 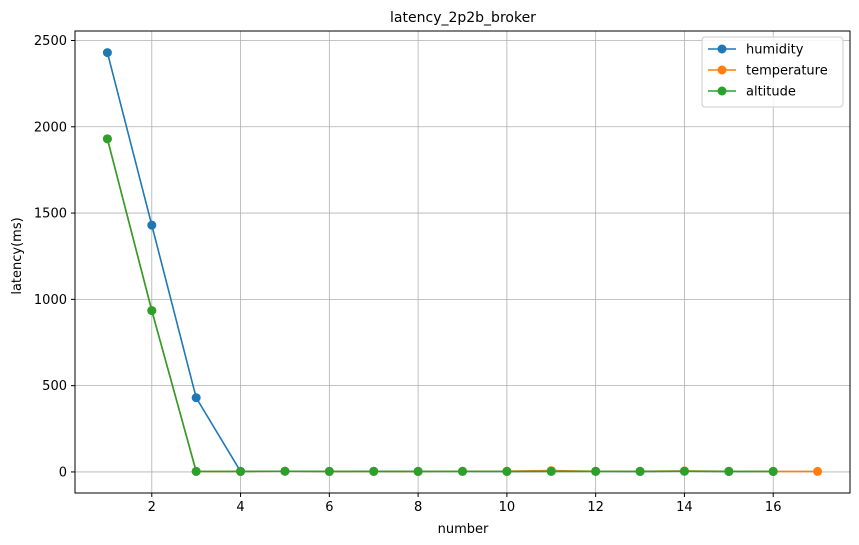 I want to click on y-axis-title: latency(ms), so click(x=17, y=255).